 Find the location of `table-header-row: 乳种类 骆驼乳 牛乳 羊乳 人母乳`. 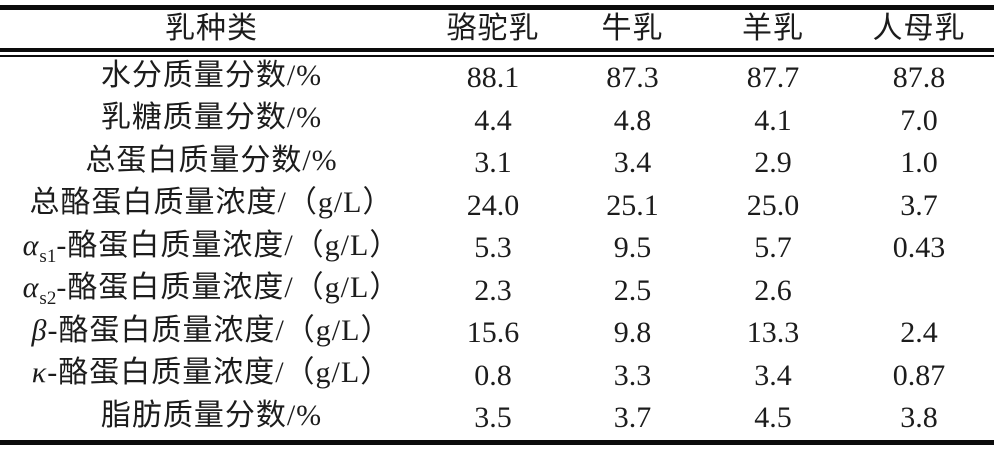

table-header-row: 乳种类 骆驼乳 牛乳 羊乳 人母乳 is located at coordinates (497, 29).